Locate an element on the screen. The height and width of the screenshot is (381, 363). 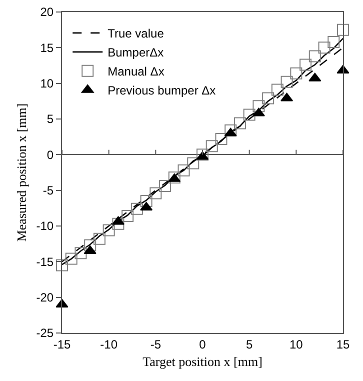
y-axis-title: Measured position x [mm] is located at coordinates (22, 172).